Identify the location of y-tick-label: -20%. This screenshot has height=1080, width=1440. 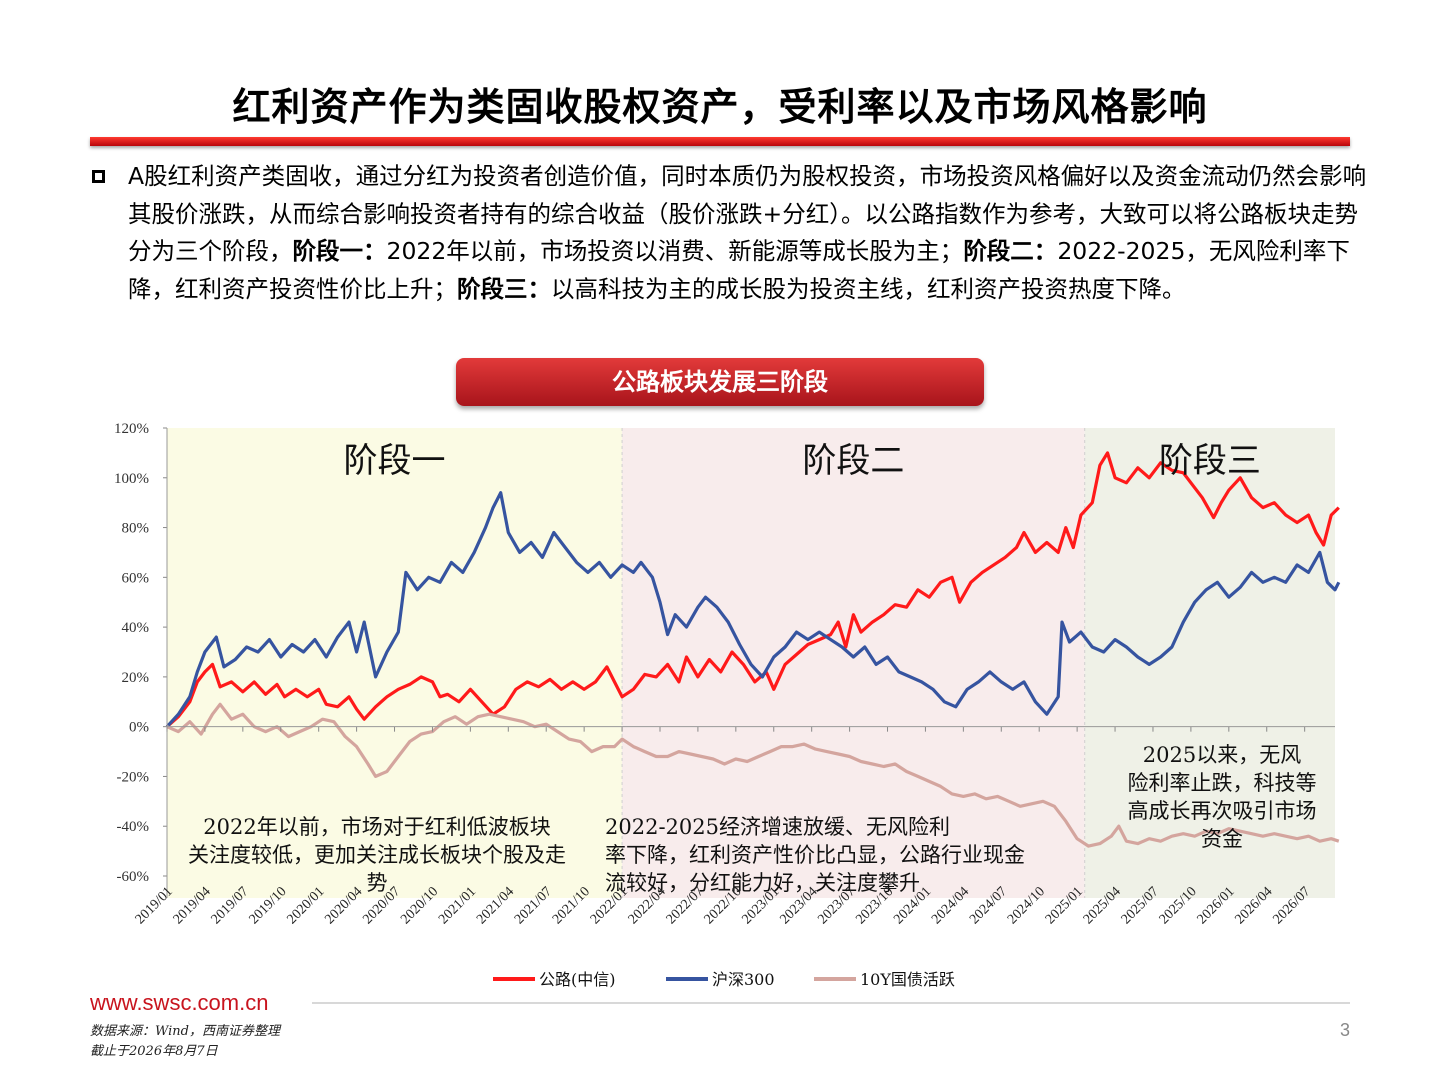
(133, 777).